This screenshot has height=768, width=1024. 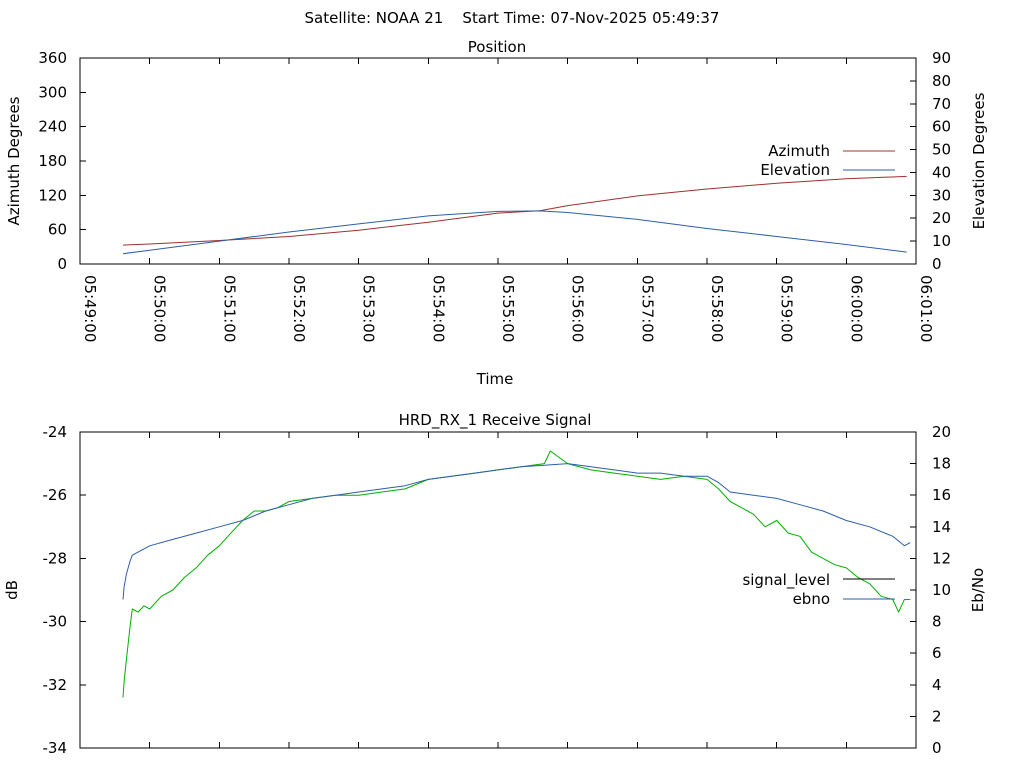 What do you see at coordinates (52, 161) in the screenshot?
I see `y-tick-label: 180` at bounding box center [52, 161].